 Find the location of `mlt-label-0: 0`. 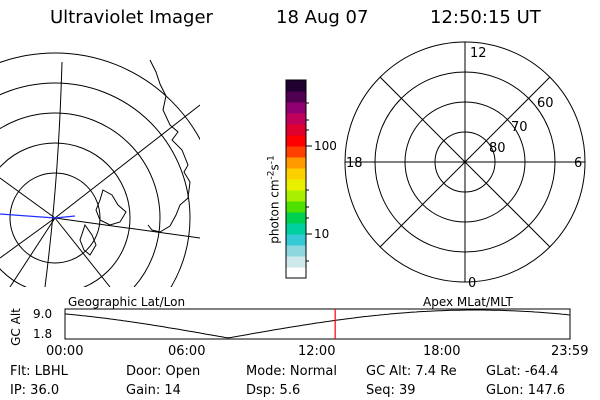

mlt-label-0: 0 is located at coordinates (472, 283).